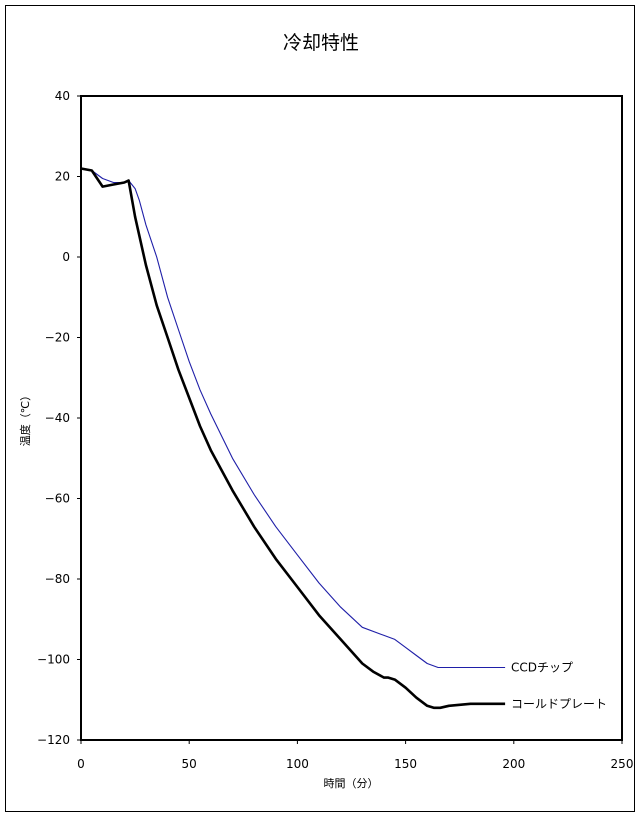 This screenshot has width=642, height=819. I want to click on y-tick-label: −120, so click(53, 740).